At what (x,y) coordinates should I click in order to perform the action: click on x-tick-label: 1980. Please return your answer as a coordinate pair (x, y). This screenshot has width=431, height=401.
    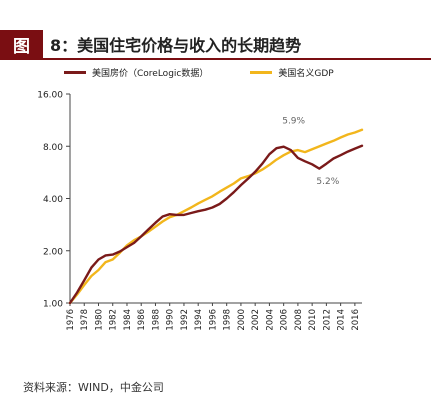
    Looking at the image, I should click on (99, 320).